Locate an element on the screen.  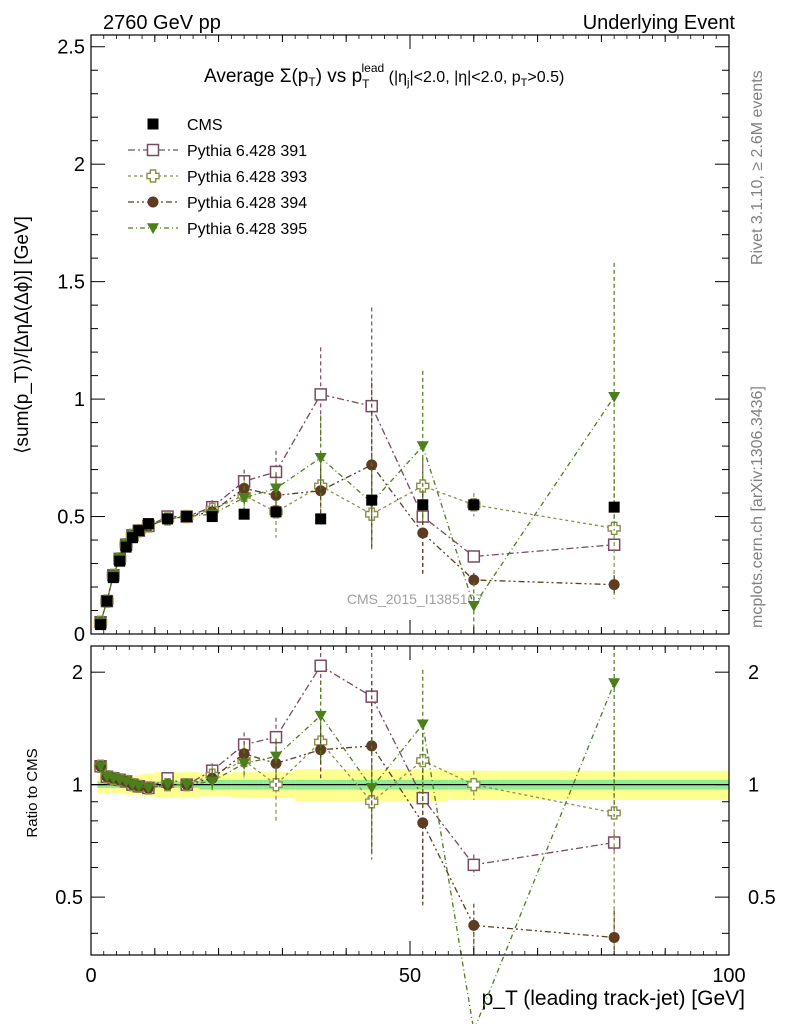
main-y-tick-label: 0 is located at coordinates (79, 635).